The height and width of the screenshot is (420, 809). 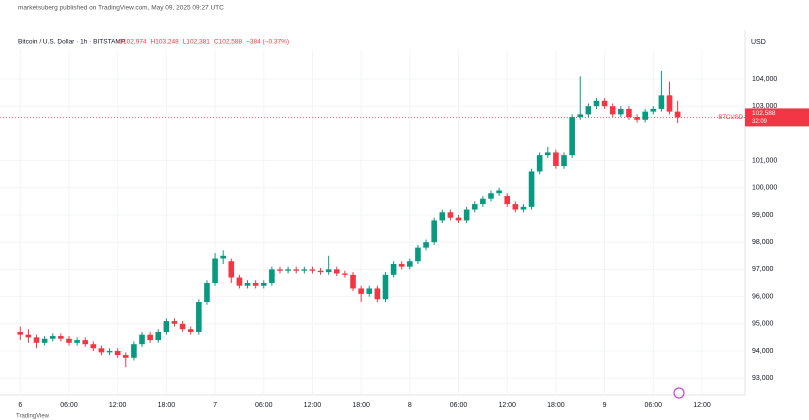 I want to click on brand-logo: TradingView, so click(x=33, y=417).